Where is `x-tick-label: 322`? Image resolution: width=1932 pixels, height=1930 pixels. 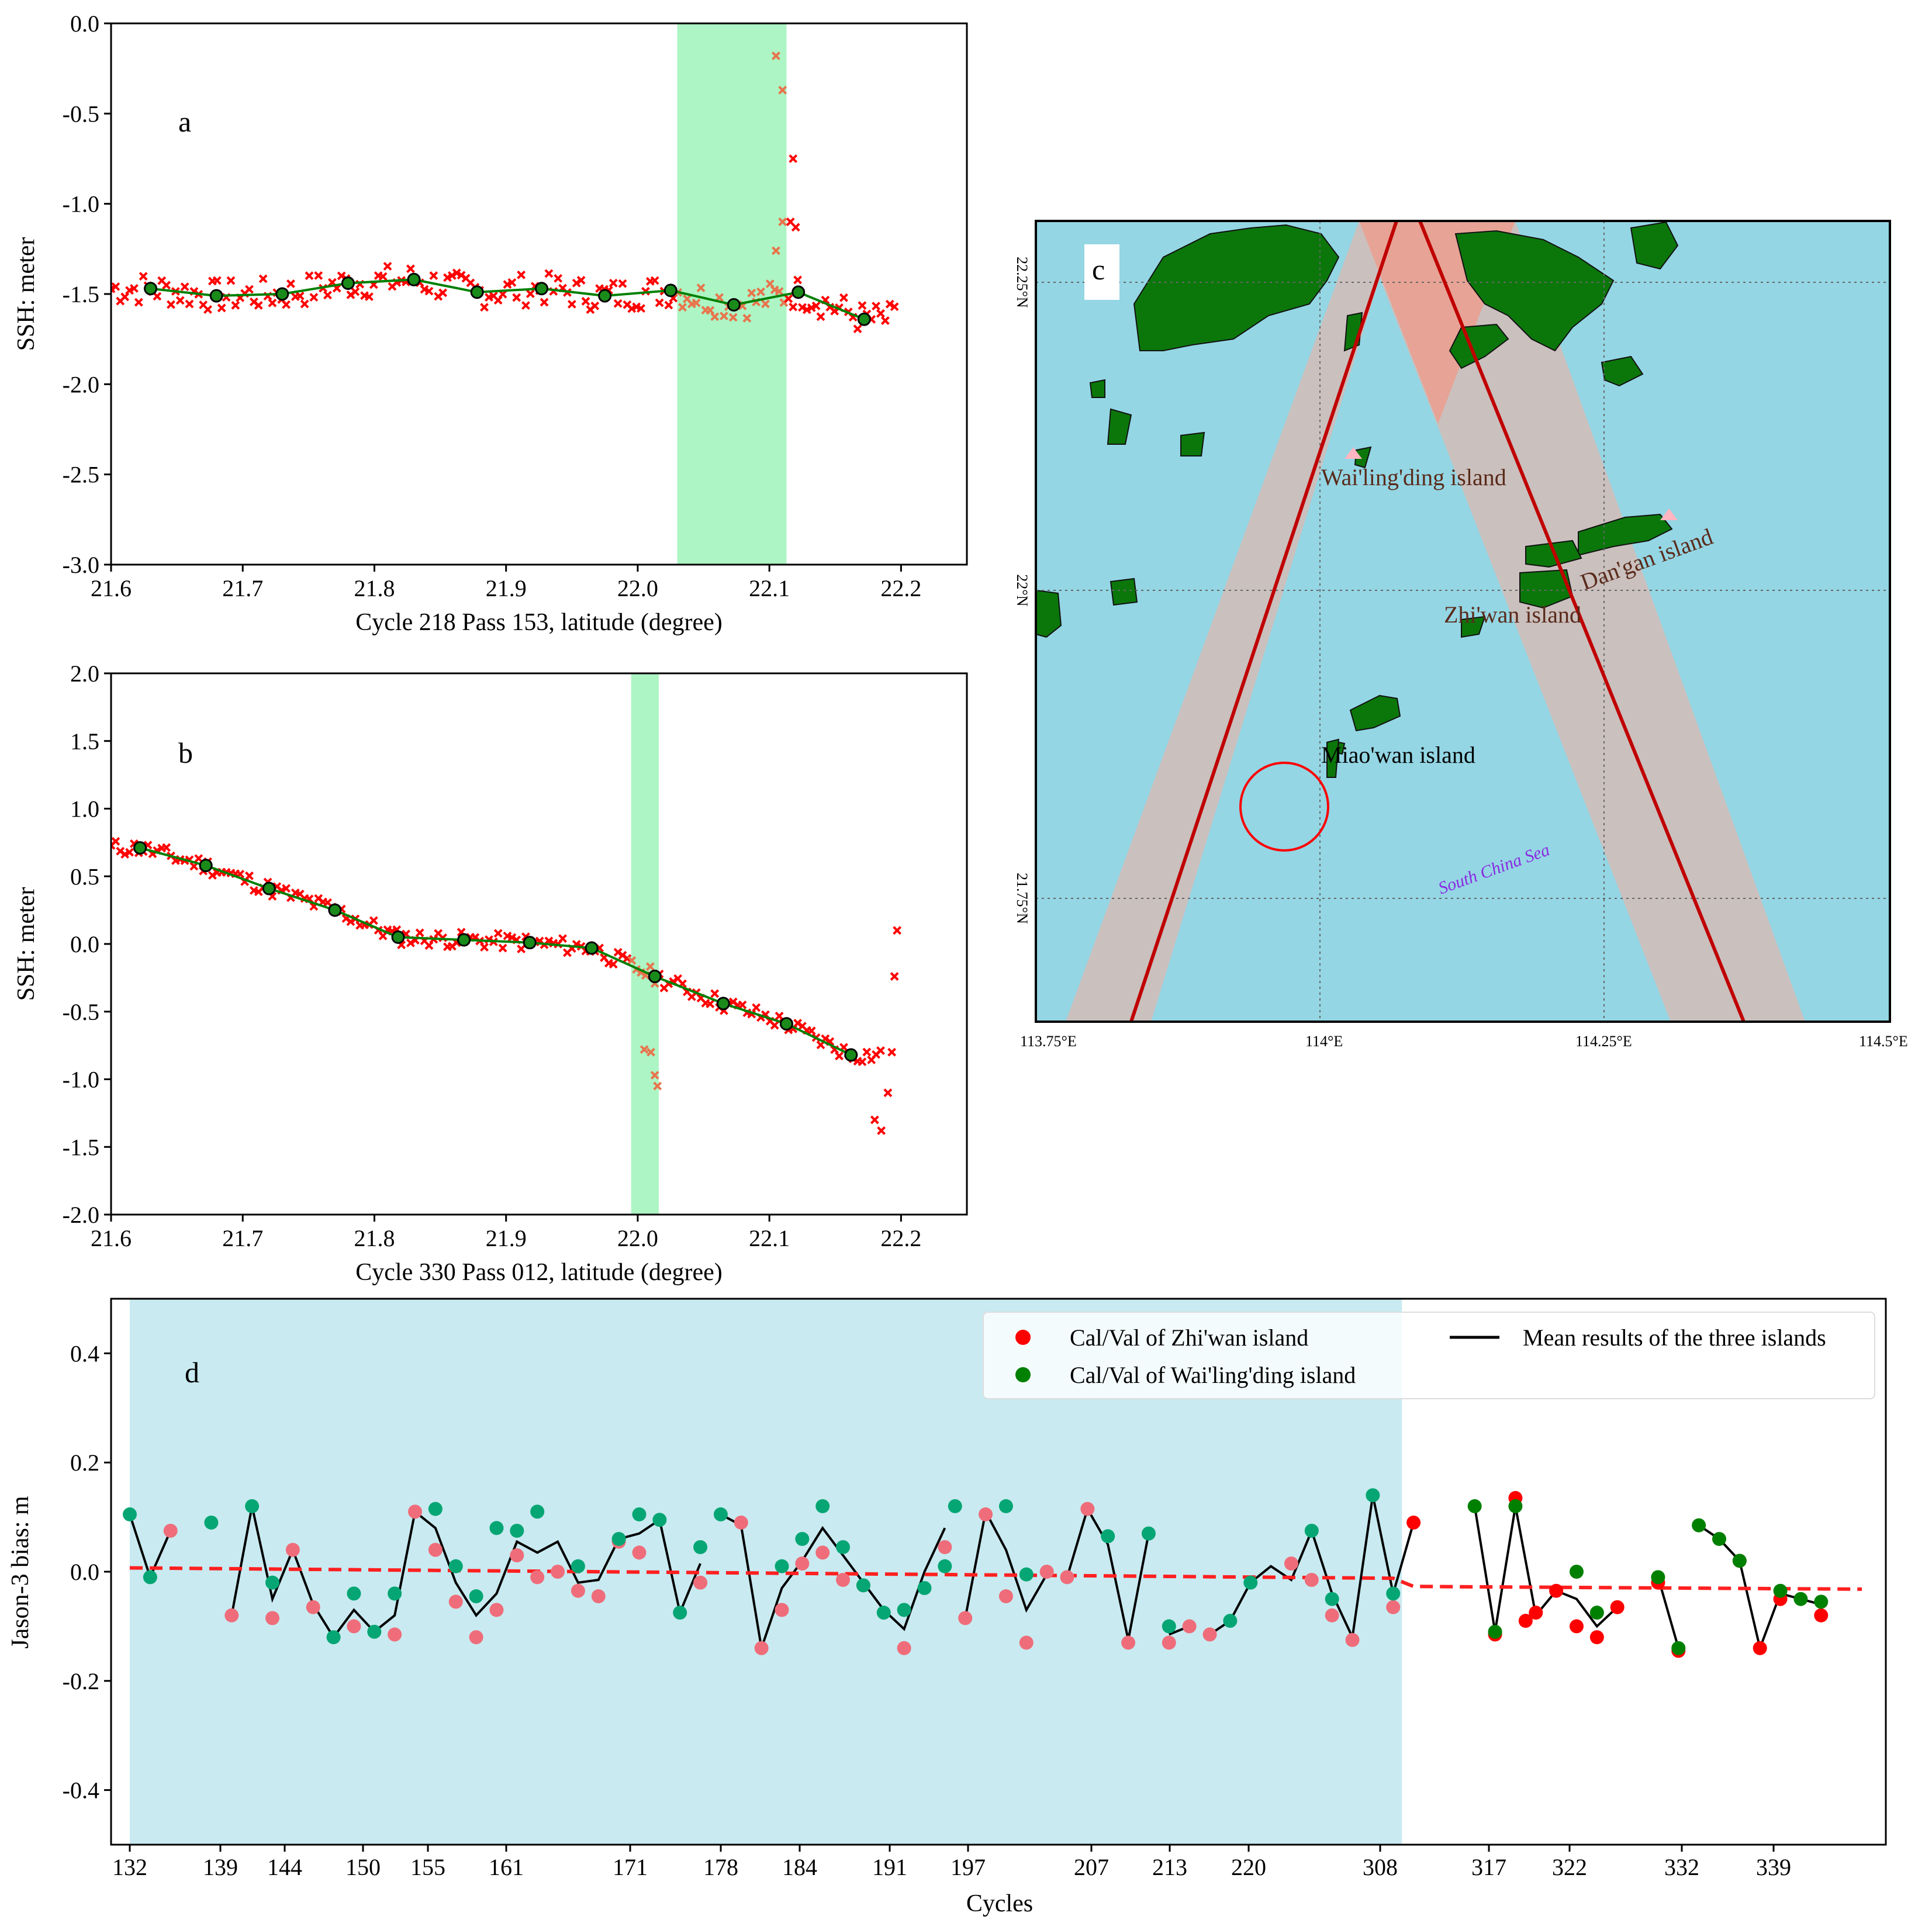 x-tick-label: 322 is located at coordinates (1570, 1867).